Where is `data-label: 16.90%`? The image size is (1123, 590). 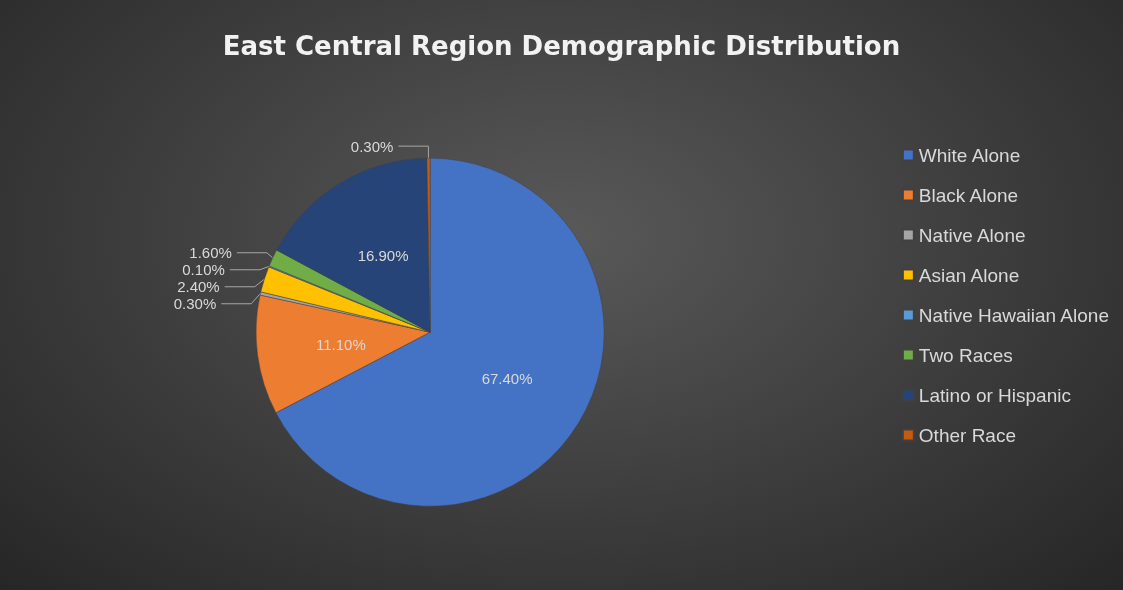 data-label: 16.90% is located at coordinates (383, 255).